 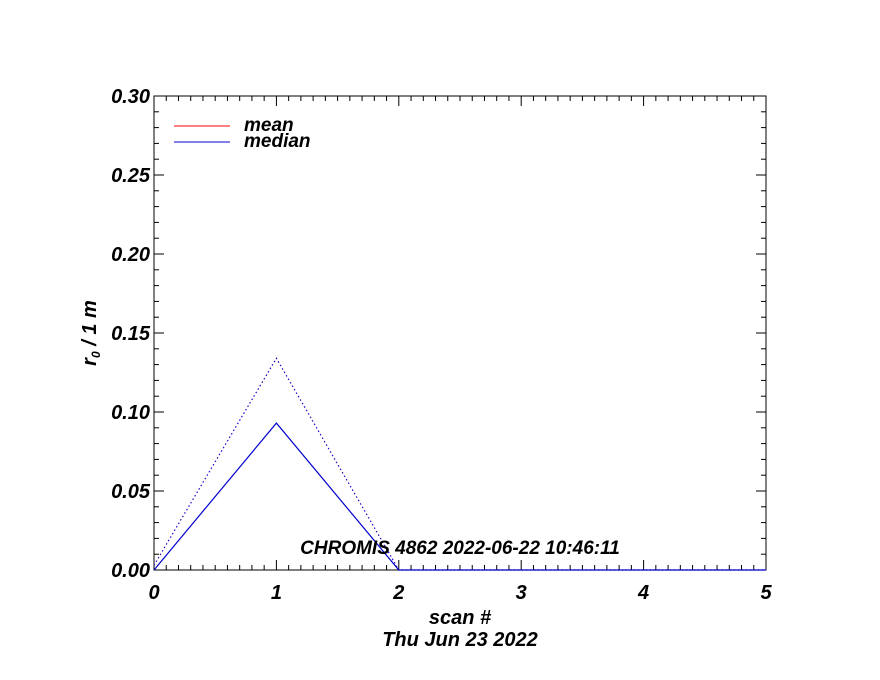 What do you see at coordinates (130, 97) in the screenshot?
I see `y-tick-label: 0.30` at bounding box center [130, 97].